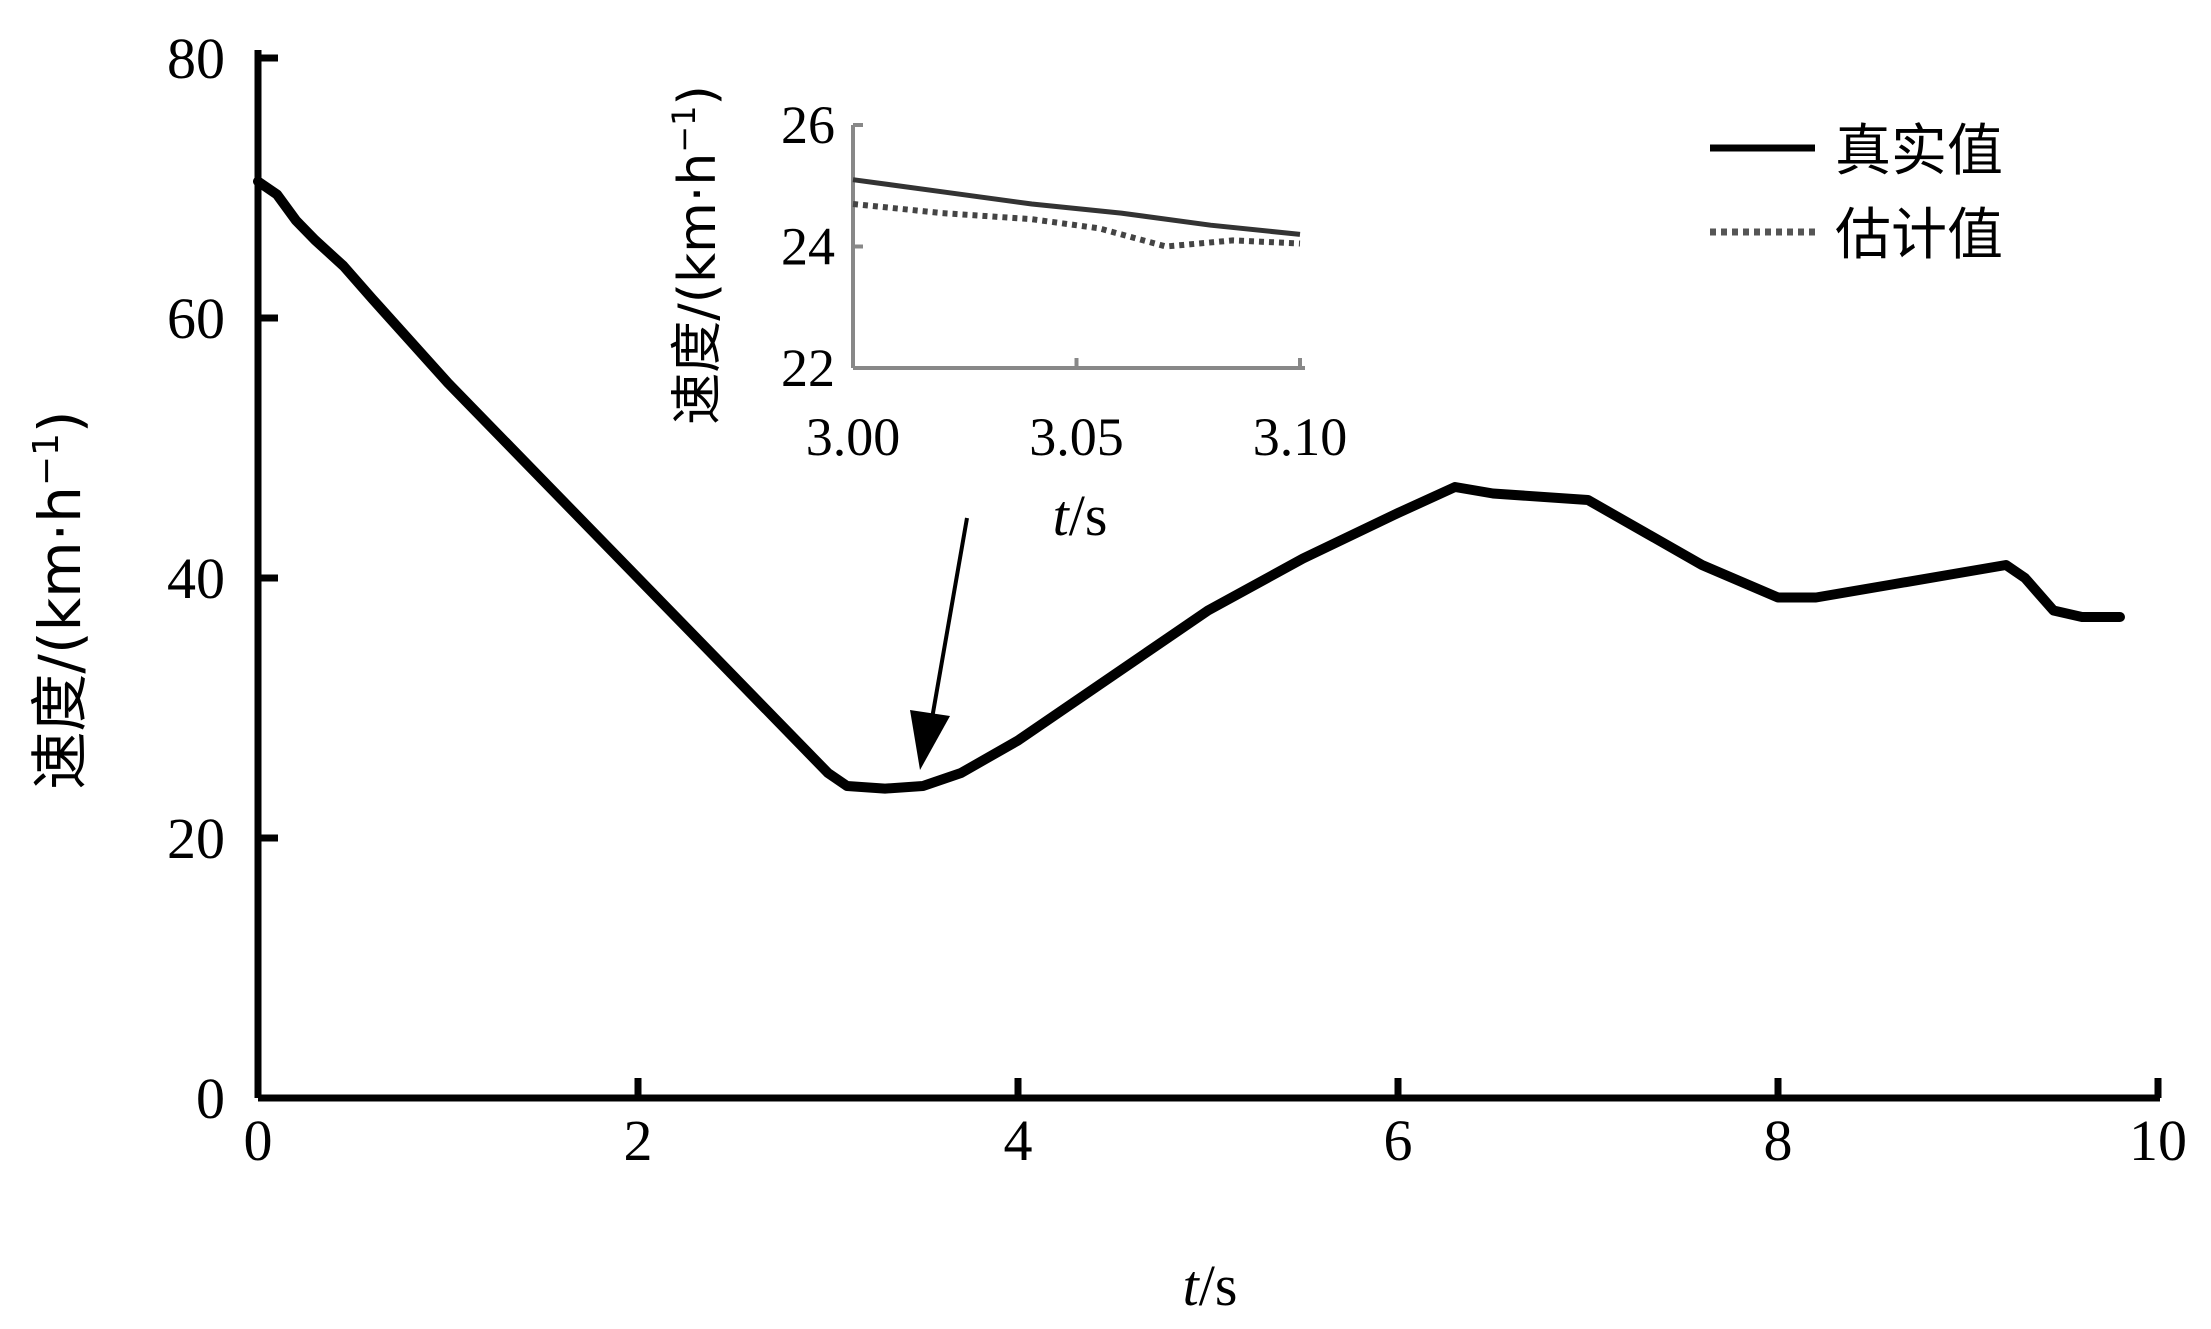 This screenshot has height=1329, width=2211. I want to click on inset-axes, so click(1078, 247).